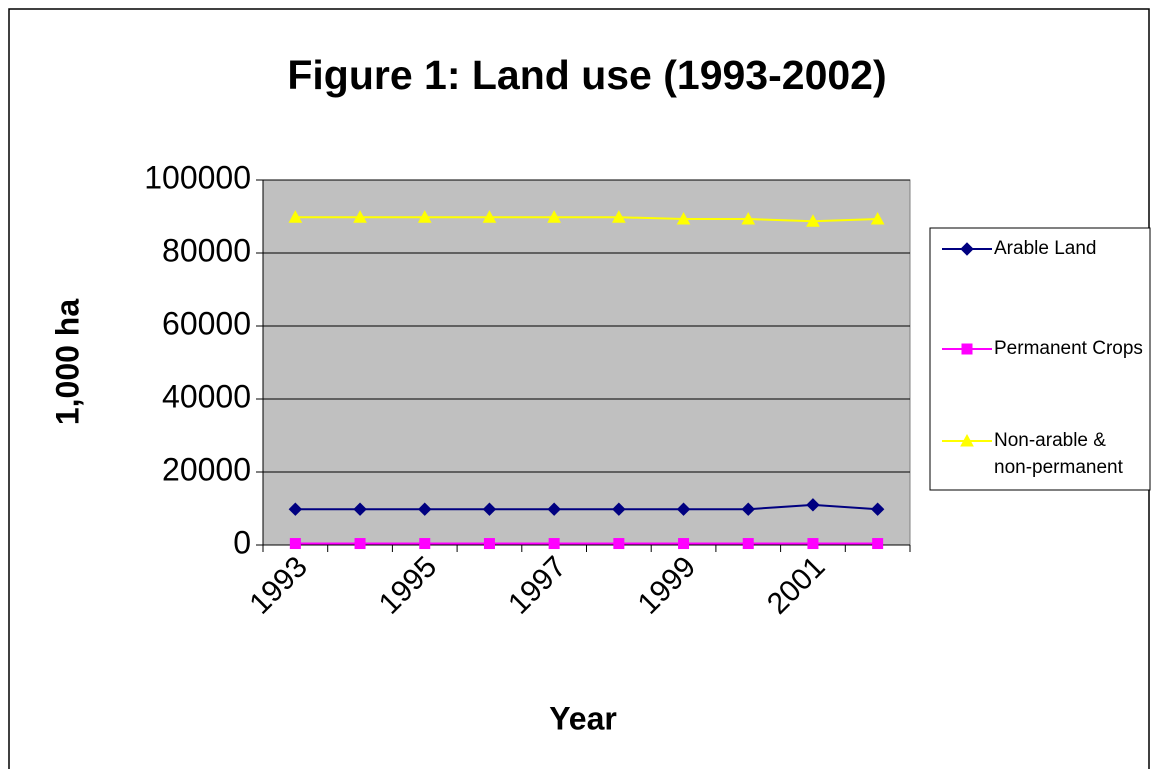 The height and width of the screenshot is (769, 1156). Describe the element at coordinates (583, 718) in the screenshot. I see `x-axis-label: Year` at that location.